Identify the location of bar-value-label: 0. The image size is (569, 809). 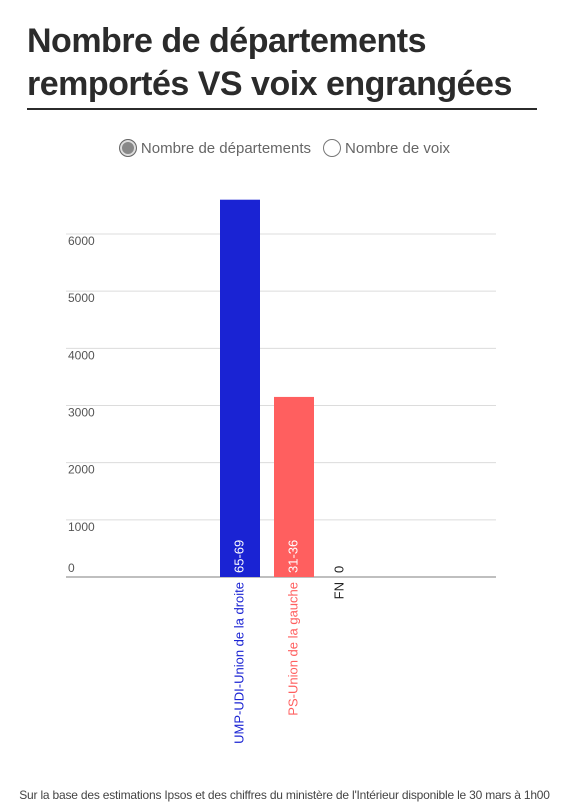
(338, 569).